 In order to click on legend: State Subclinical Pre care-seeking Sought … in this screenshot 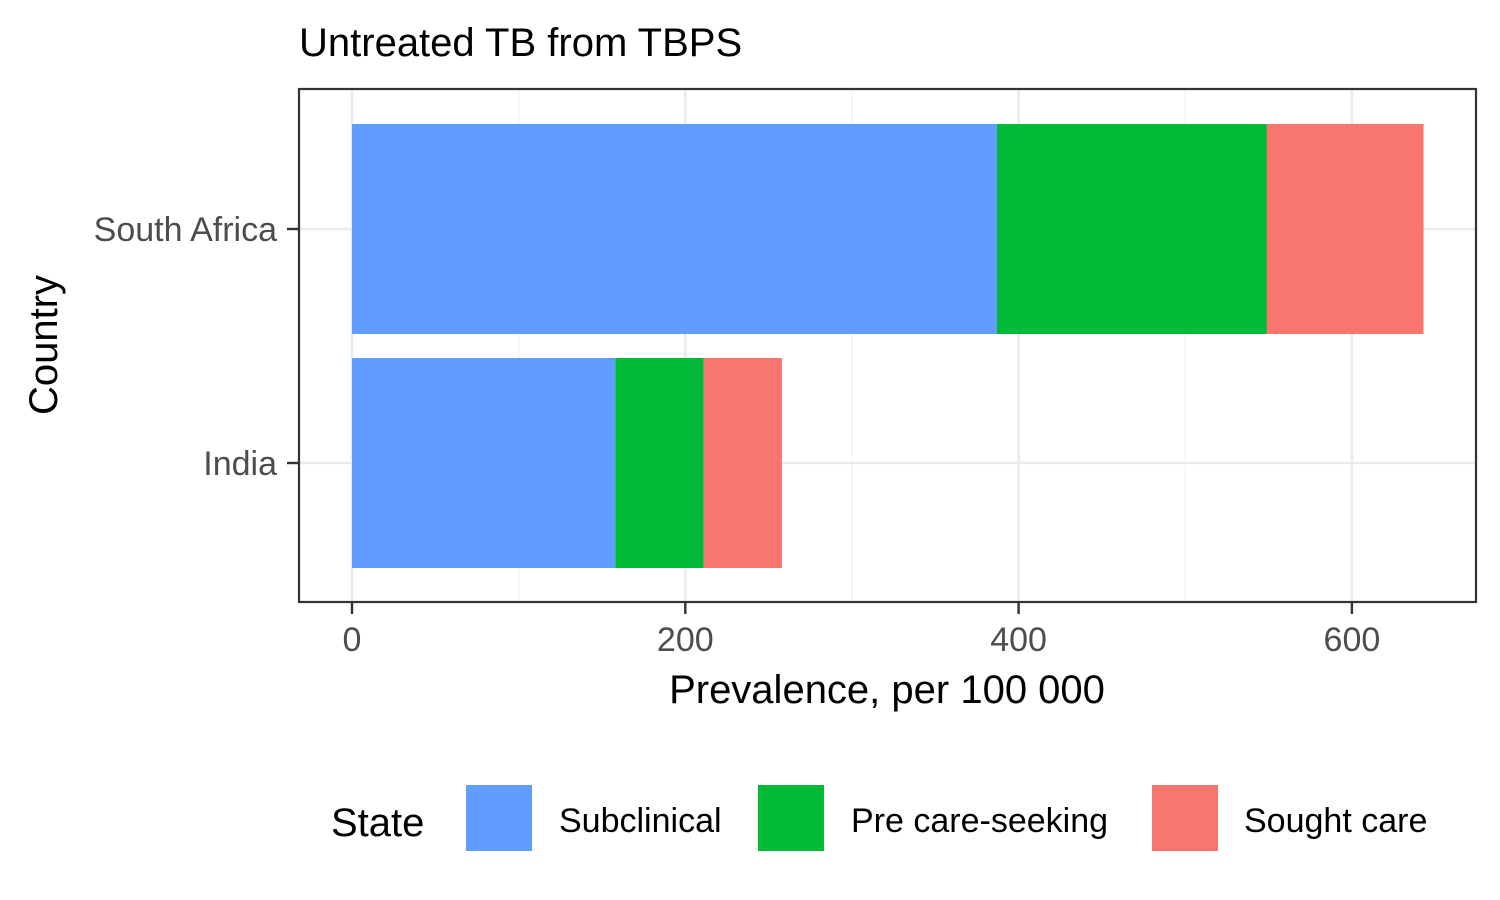, I will do `click(879, 818)`.